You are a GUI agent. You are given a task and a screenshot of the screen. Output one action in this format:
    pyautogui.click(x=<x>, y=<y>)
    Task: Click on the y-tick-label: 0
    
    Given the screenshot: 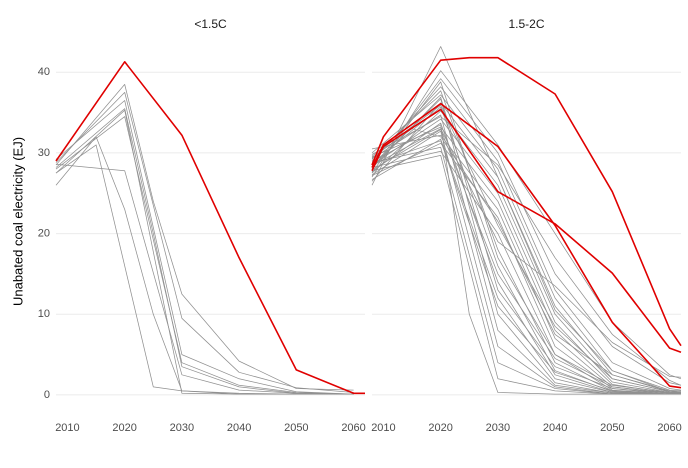 What is the action you would take?
    pyautogui.click(x=47, y=395)
    